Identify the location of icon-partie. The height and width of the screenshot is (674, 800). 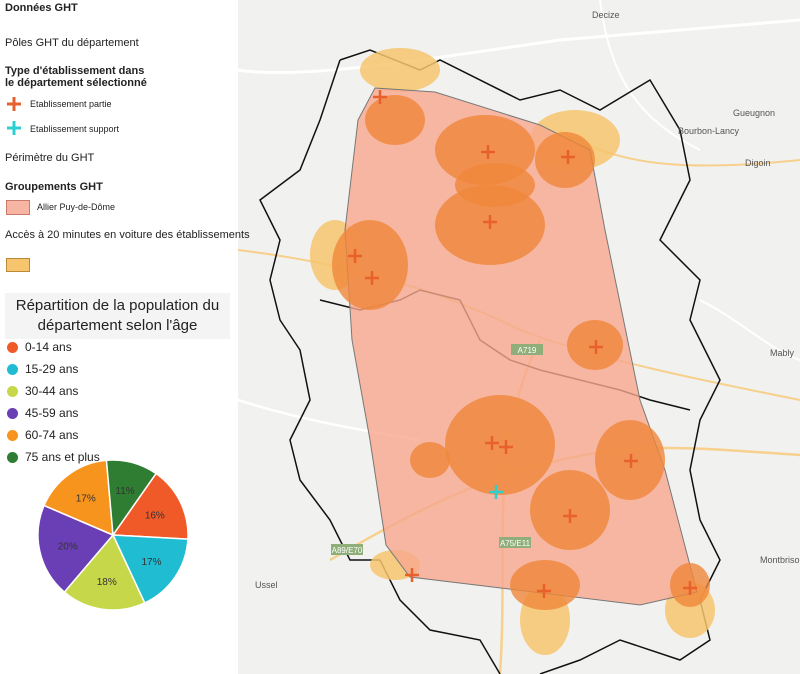
(14, 104).